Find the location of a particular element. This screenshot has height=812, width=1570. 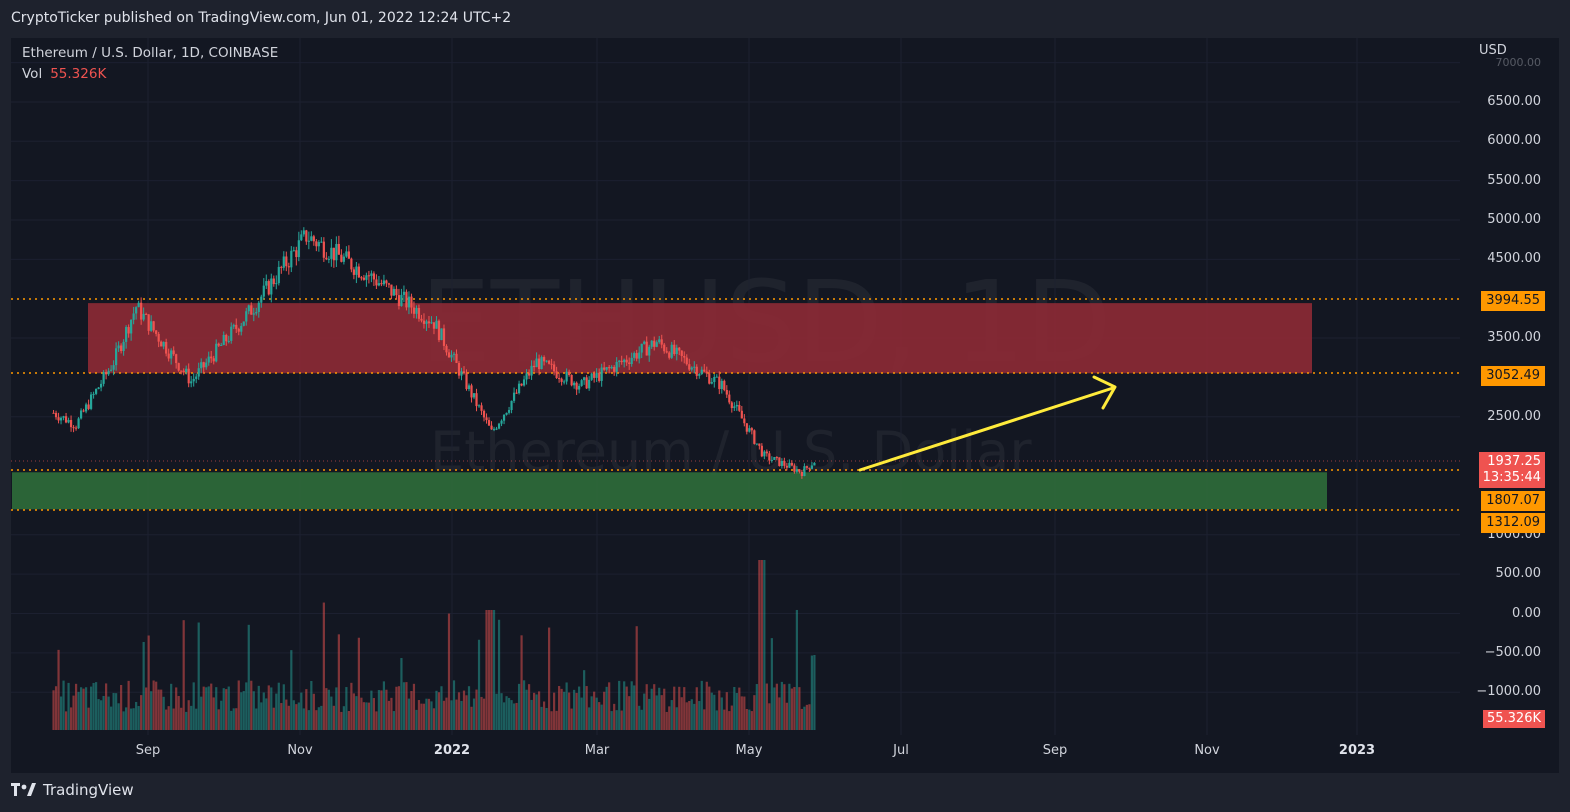

volume-legend: Vol 55.326K is located at coordinates (64, 74).